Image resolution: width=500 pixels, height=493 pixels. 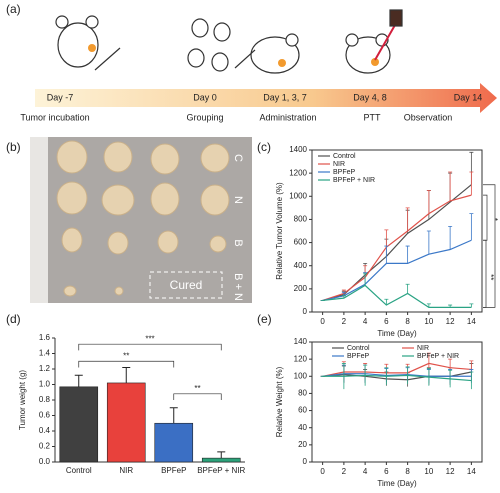 What do you see at coordinates (301, 219) in the screenshot?
I see `y-tick-label: 800` at bounding box center [301, 219].